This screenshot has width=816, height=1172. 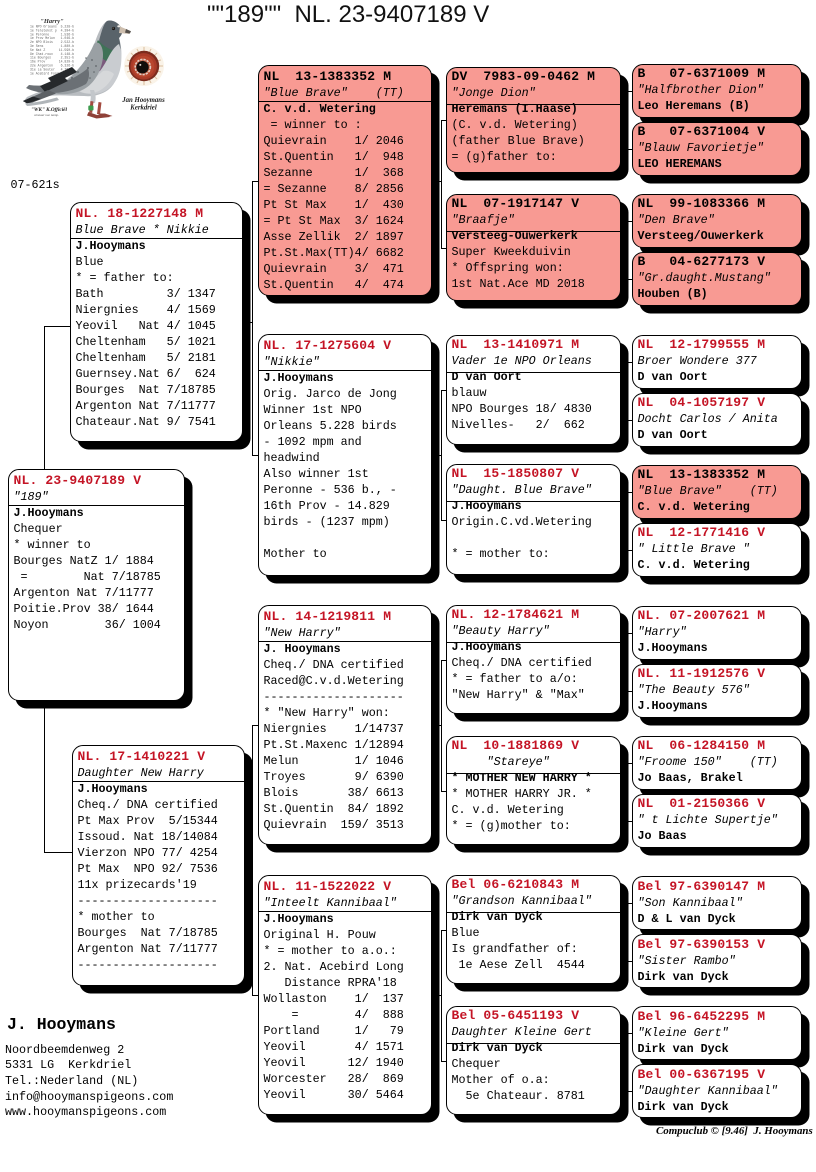 I want to click on svg-text: 31e La Souter, so click(x=42, y=69).